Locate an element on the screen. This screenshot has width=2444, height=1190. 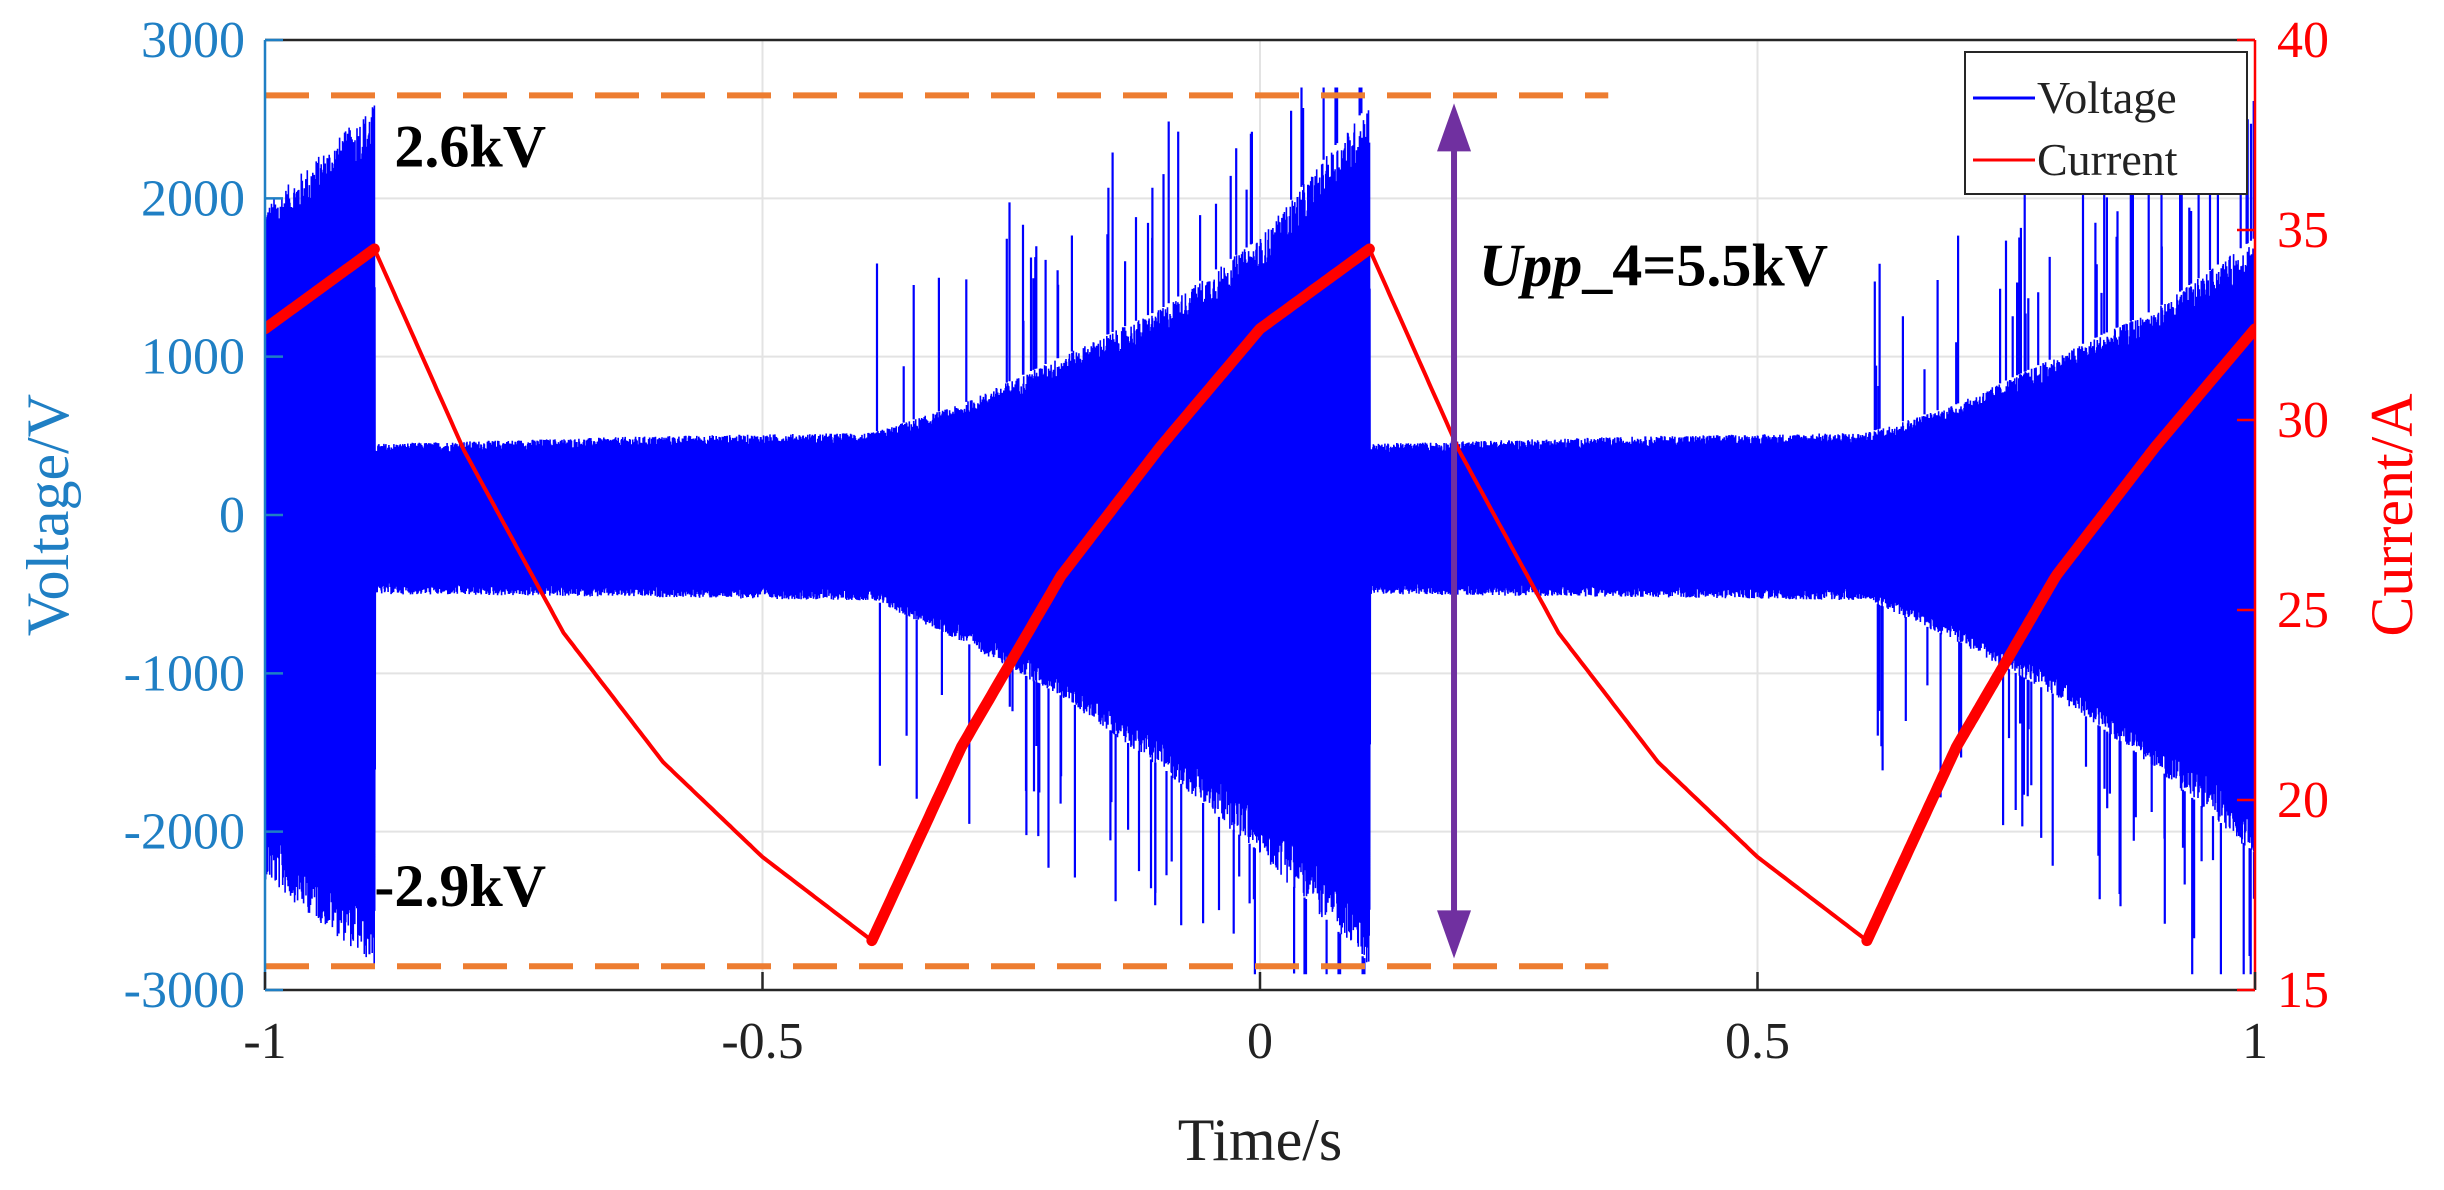
x-tick-label: -0.5 is located at coordinates (762, 1041).